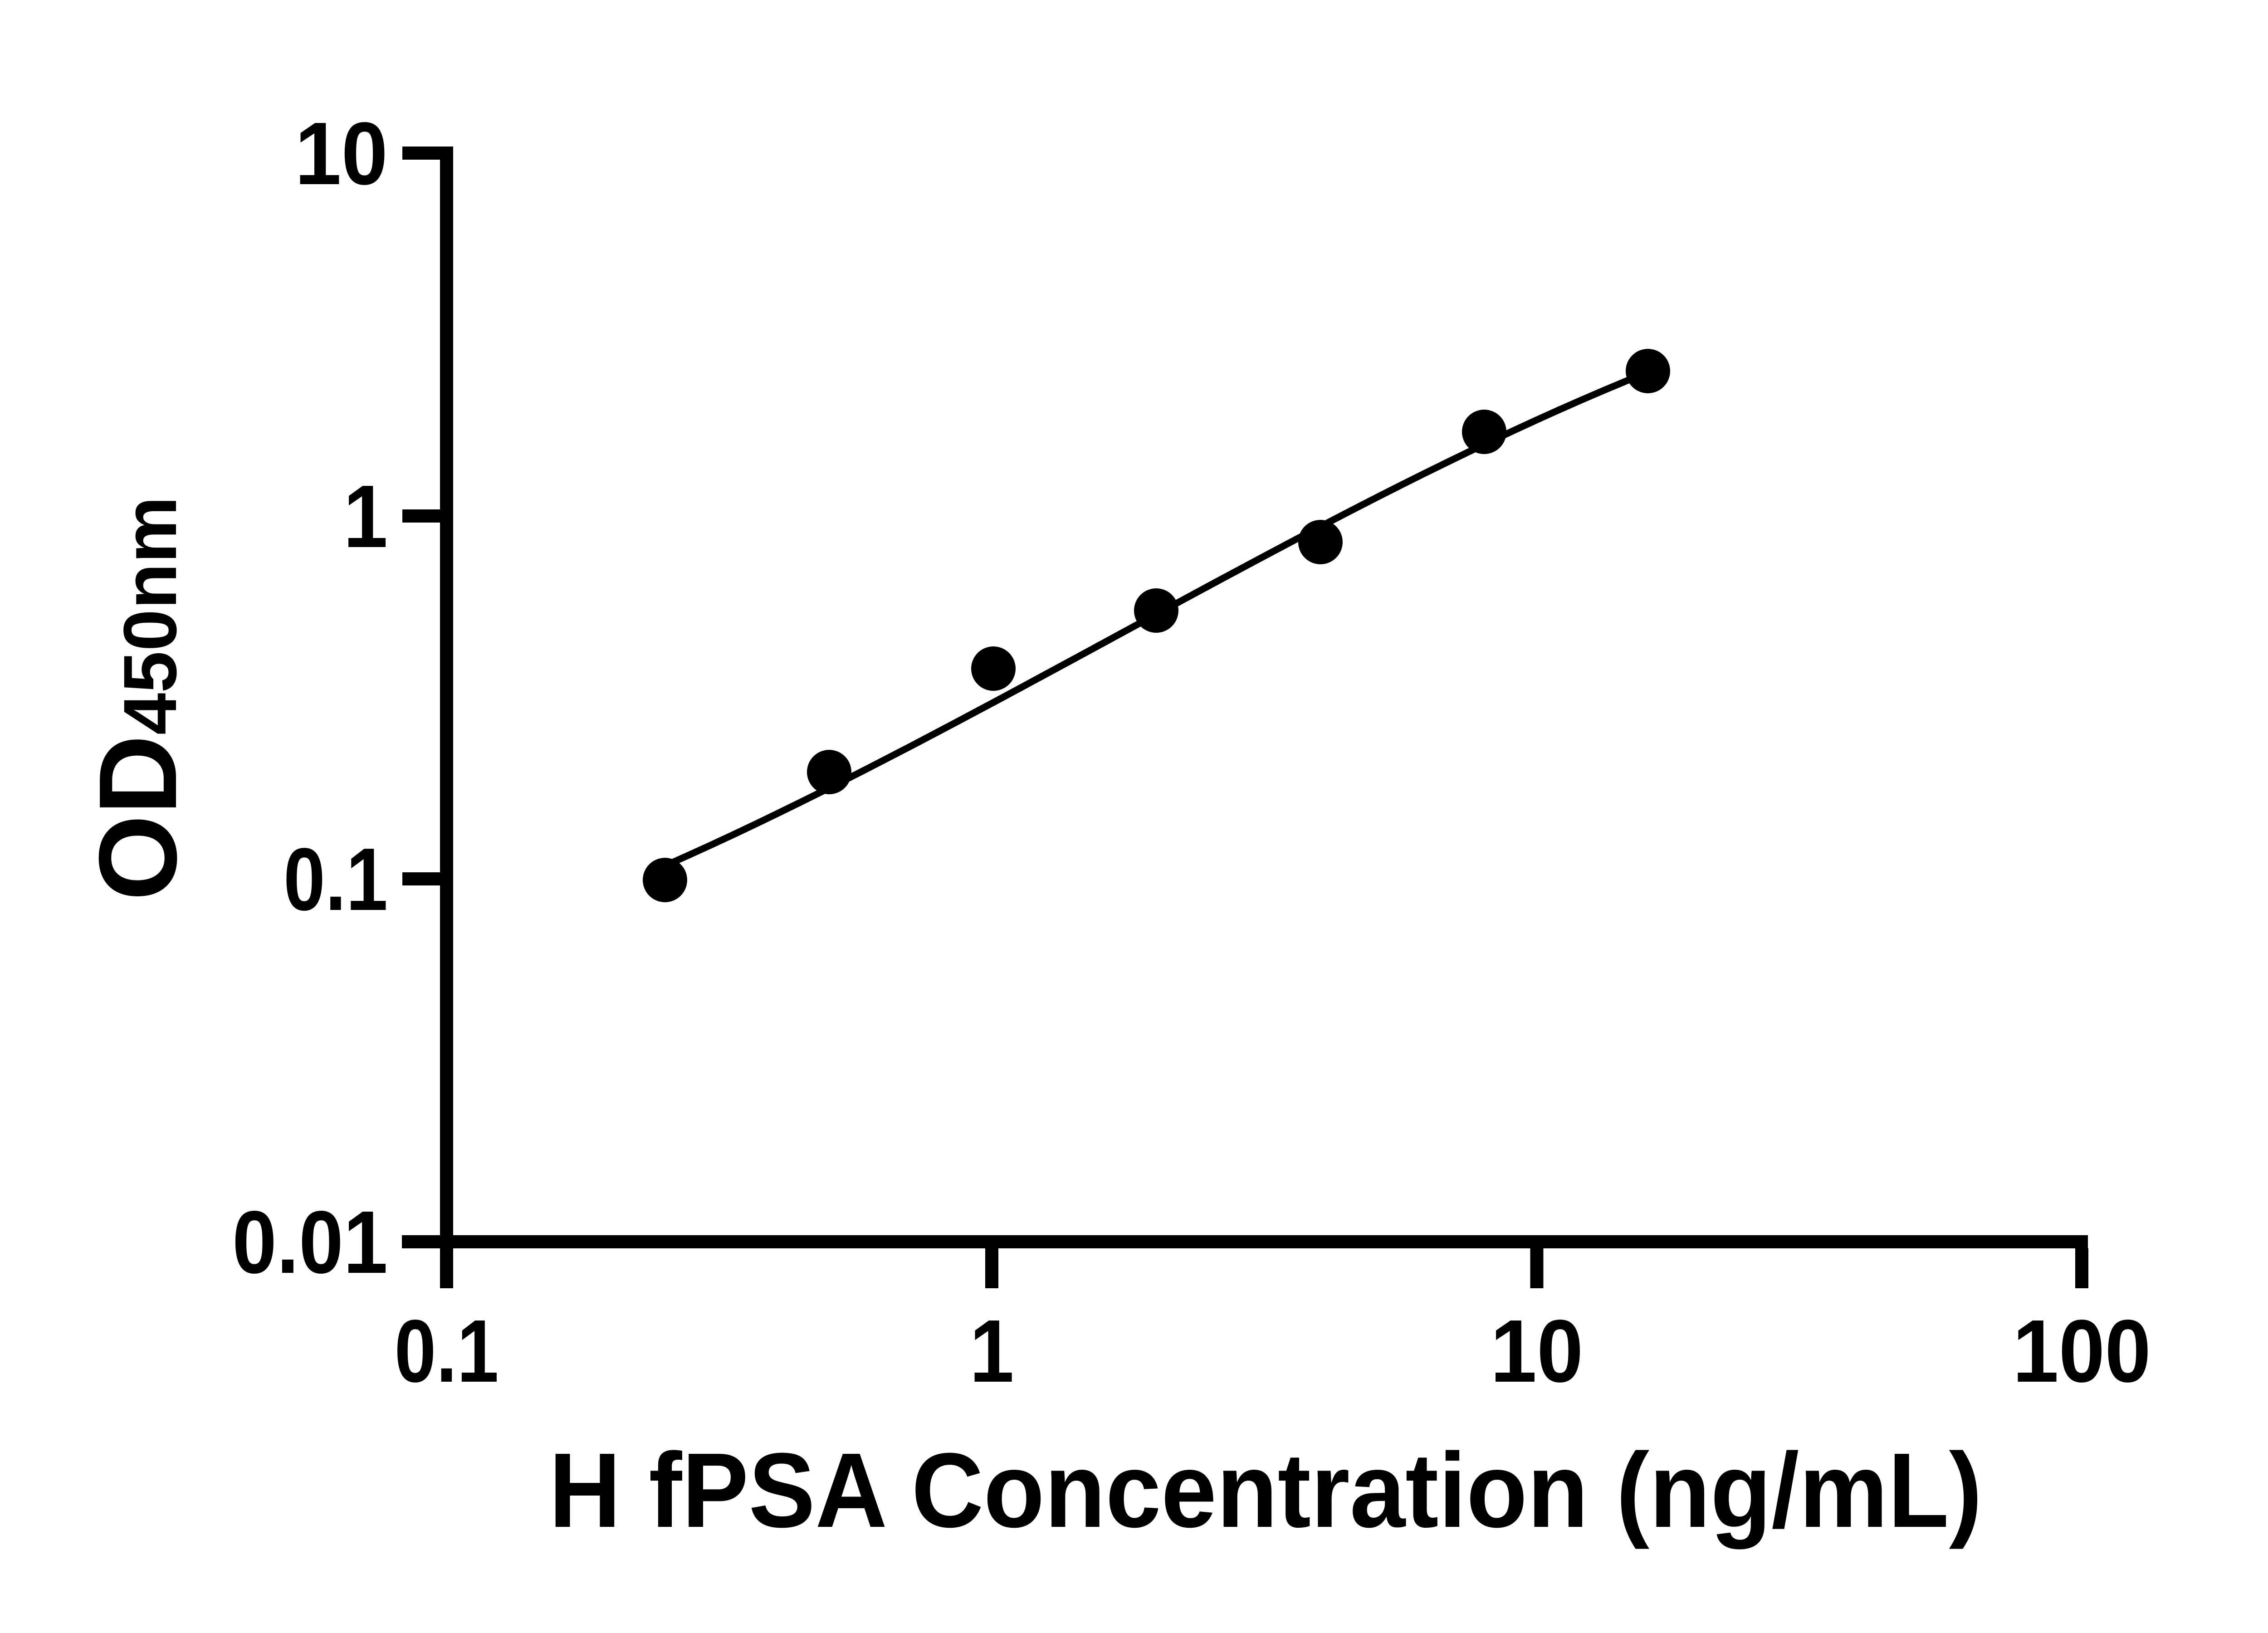 The height and width of the screenshot is (1633, 2268). Describe the element at coordinates (1265, 1490) in the screenshot. I see `svg-text: H fPSA Concentration (ng/mL)` at that location.